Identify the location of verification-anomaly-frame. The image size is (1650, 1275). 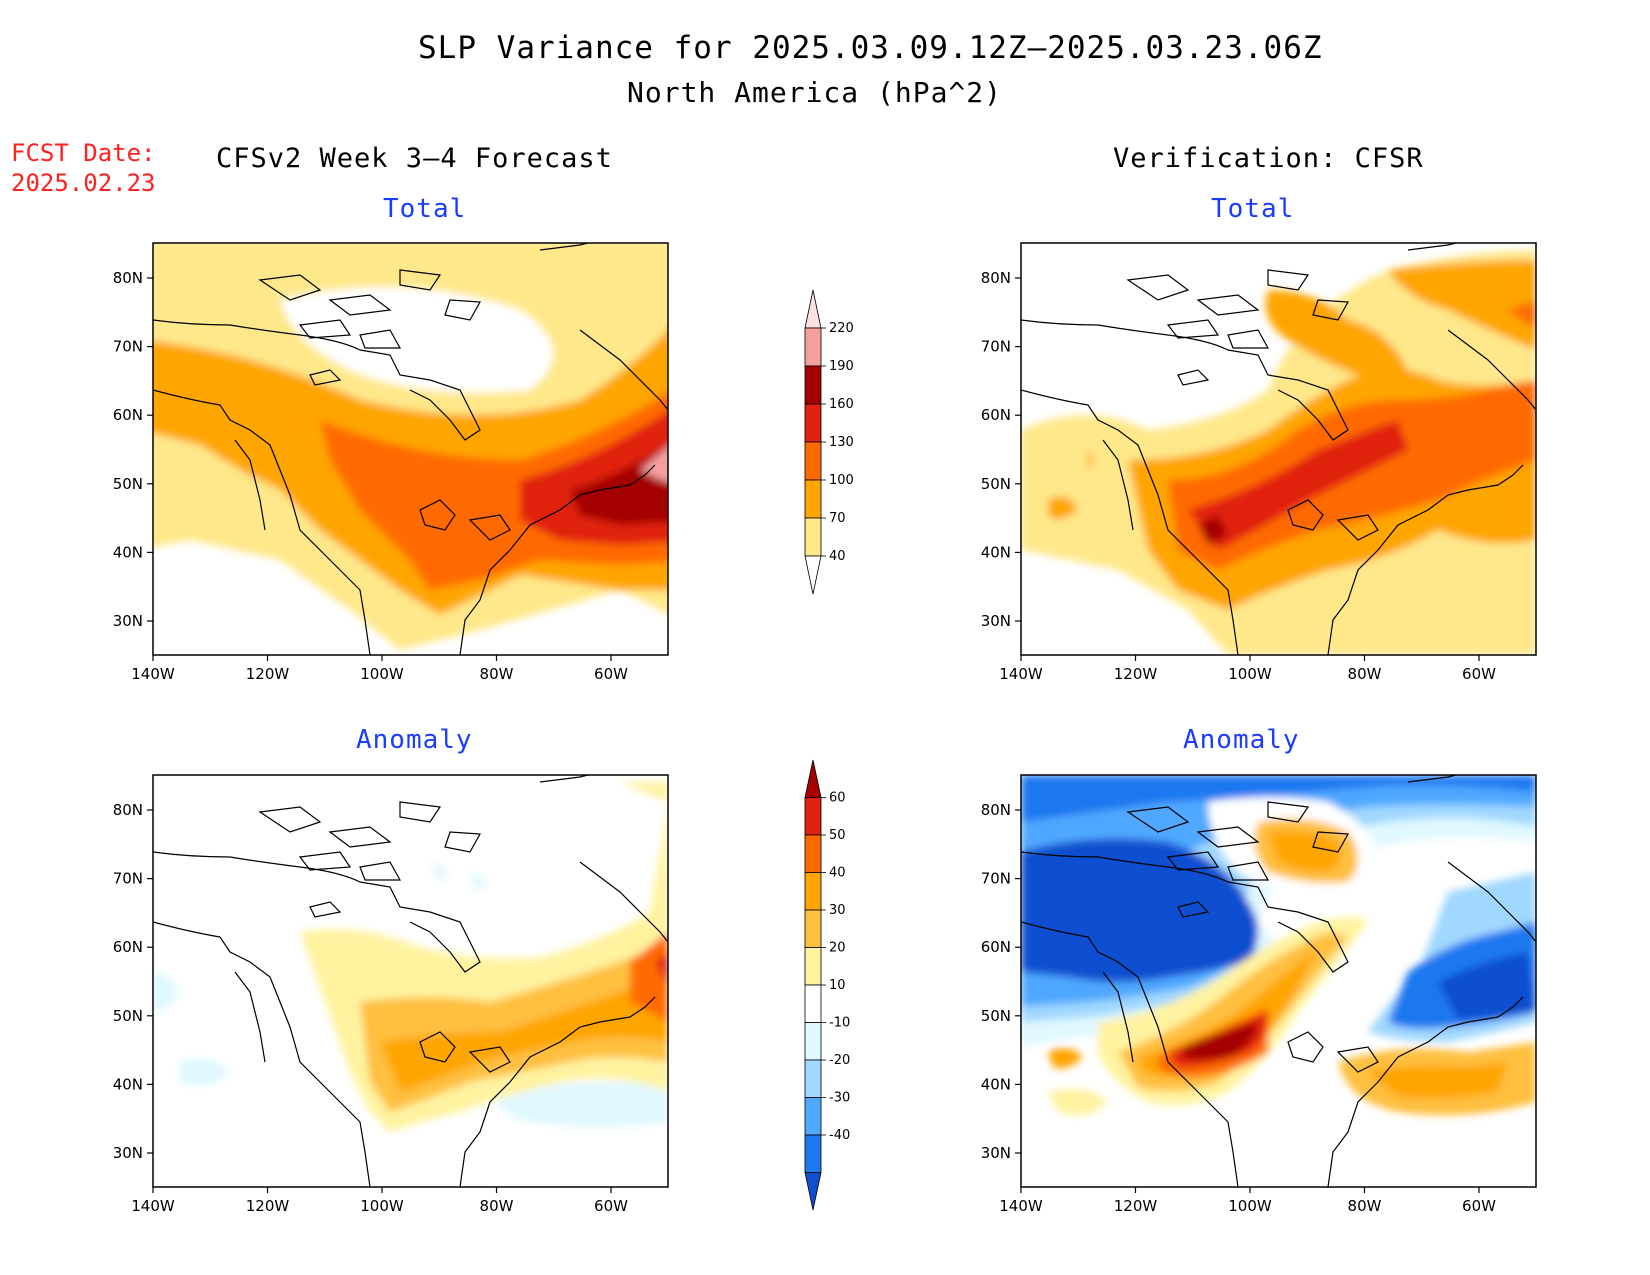
(1278, 981).